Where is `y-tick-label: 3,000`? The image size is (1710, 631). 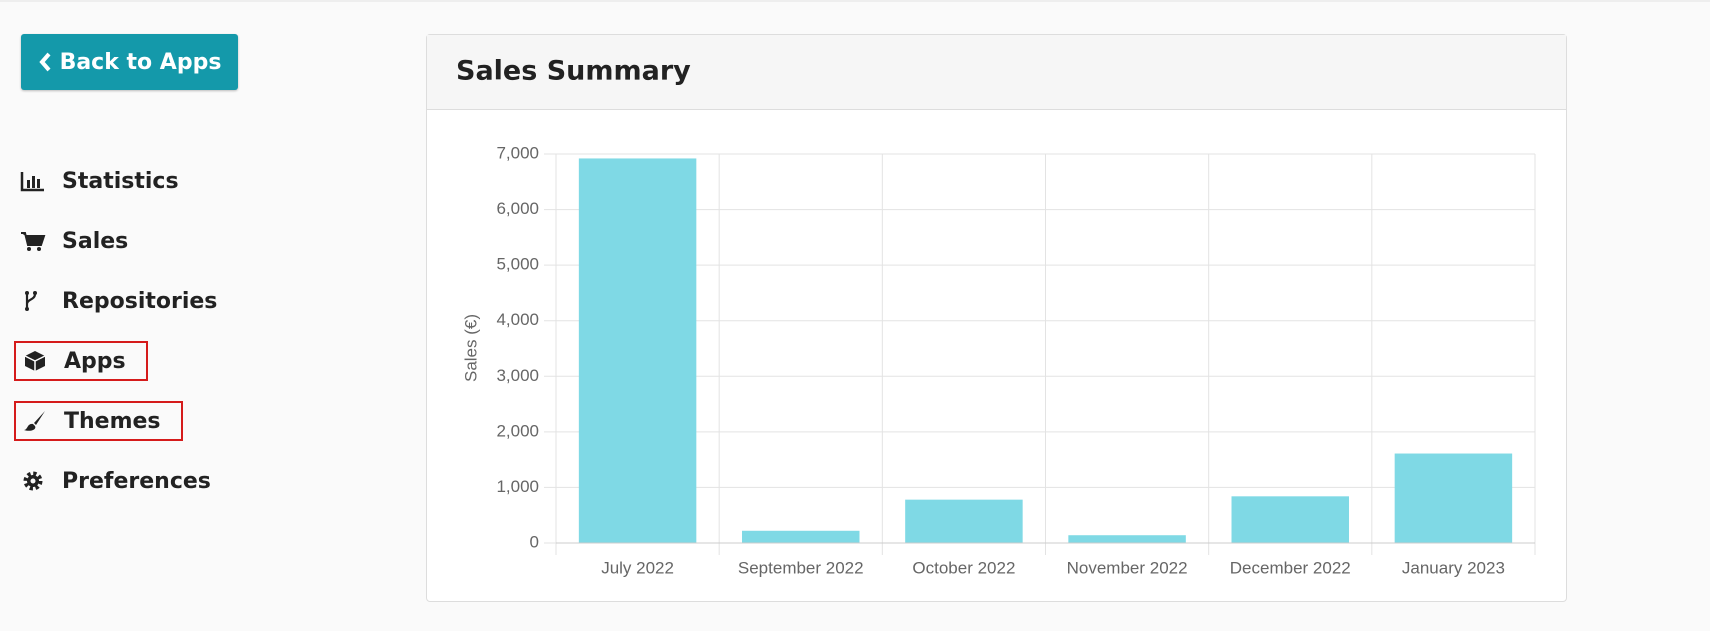
y-tick-label: 3,000 is located at coordinates (517, 375).